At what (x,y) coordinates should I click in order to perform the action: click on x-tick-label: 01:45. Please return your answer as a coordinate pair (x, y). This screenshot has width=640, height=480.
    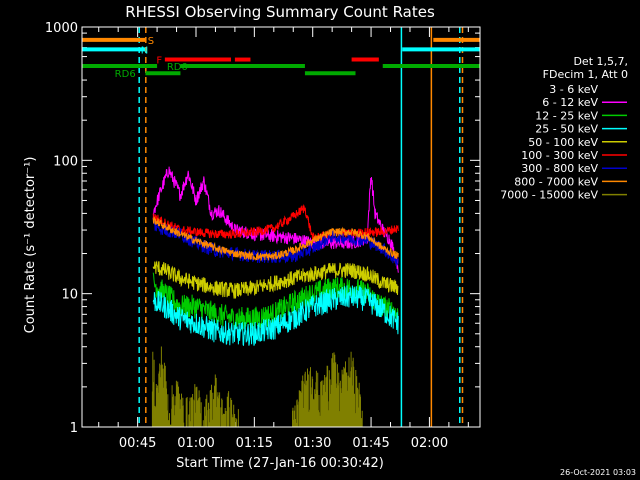
    Looking at the image, I should click on (370, 443).